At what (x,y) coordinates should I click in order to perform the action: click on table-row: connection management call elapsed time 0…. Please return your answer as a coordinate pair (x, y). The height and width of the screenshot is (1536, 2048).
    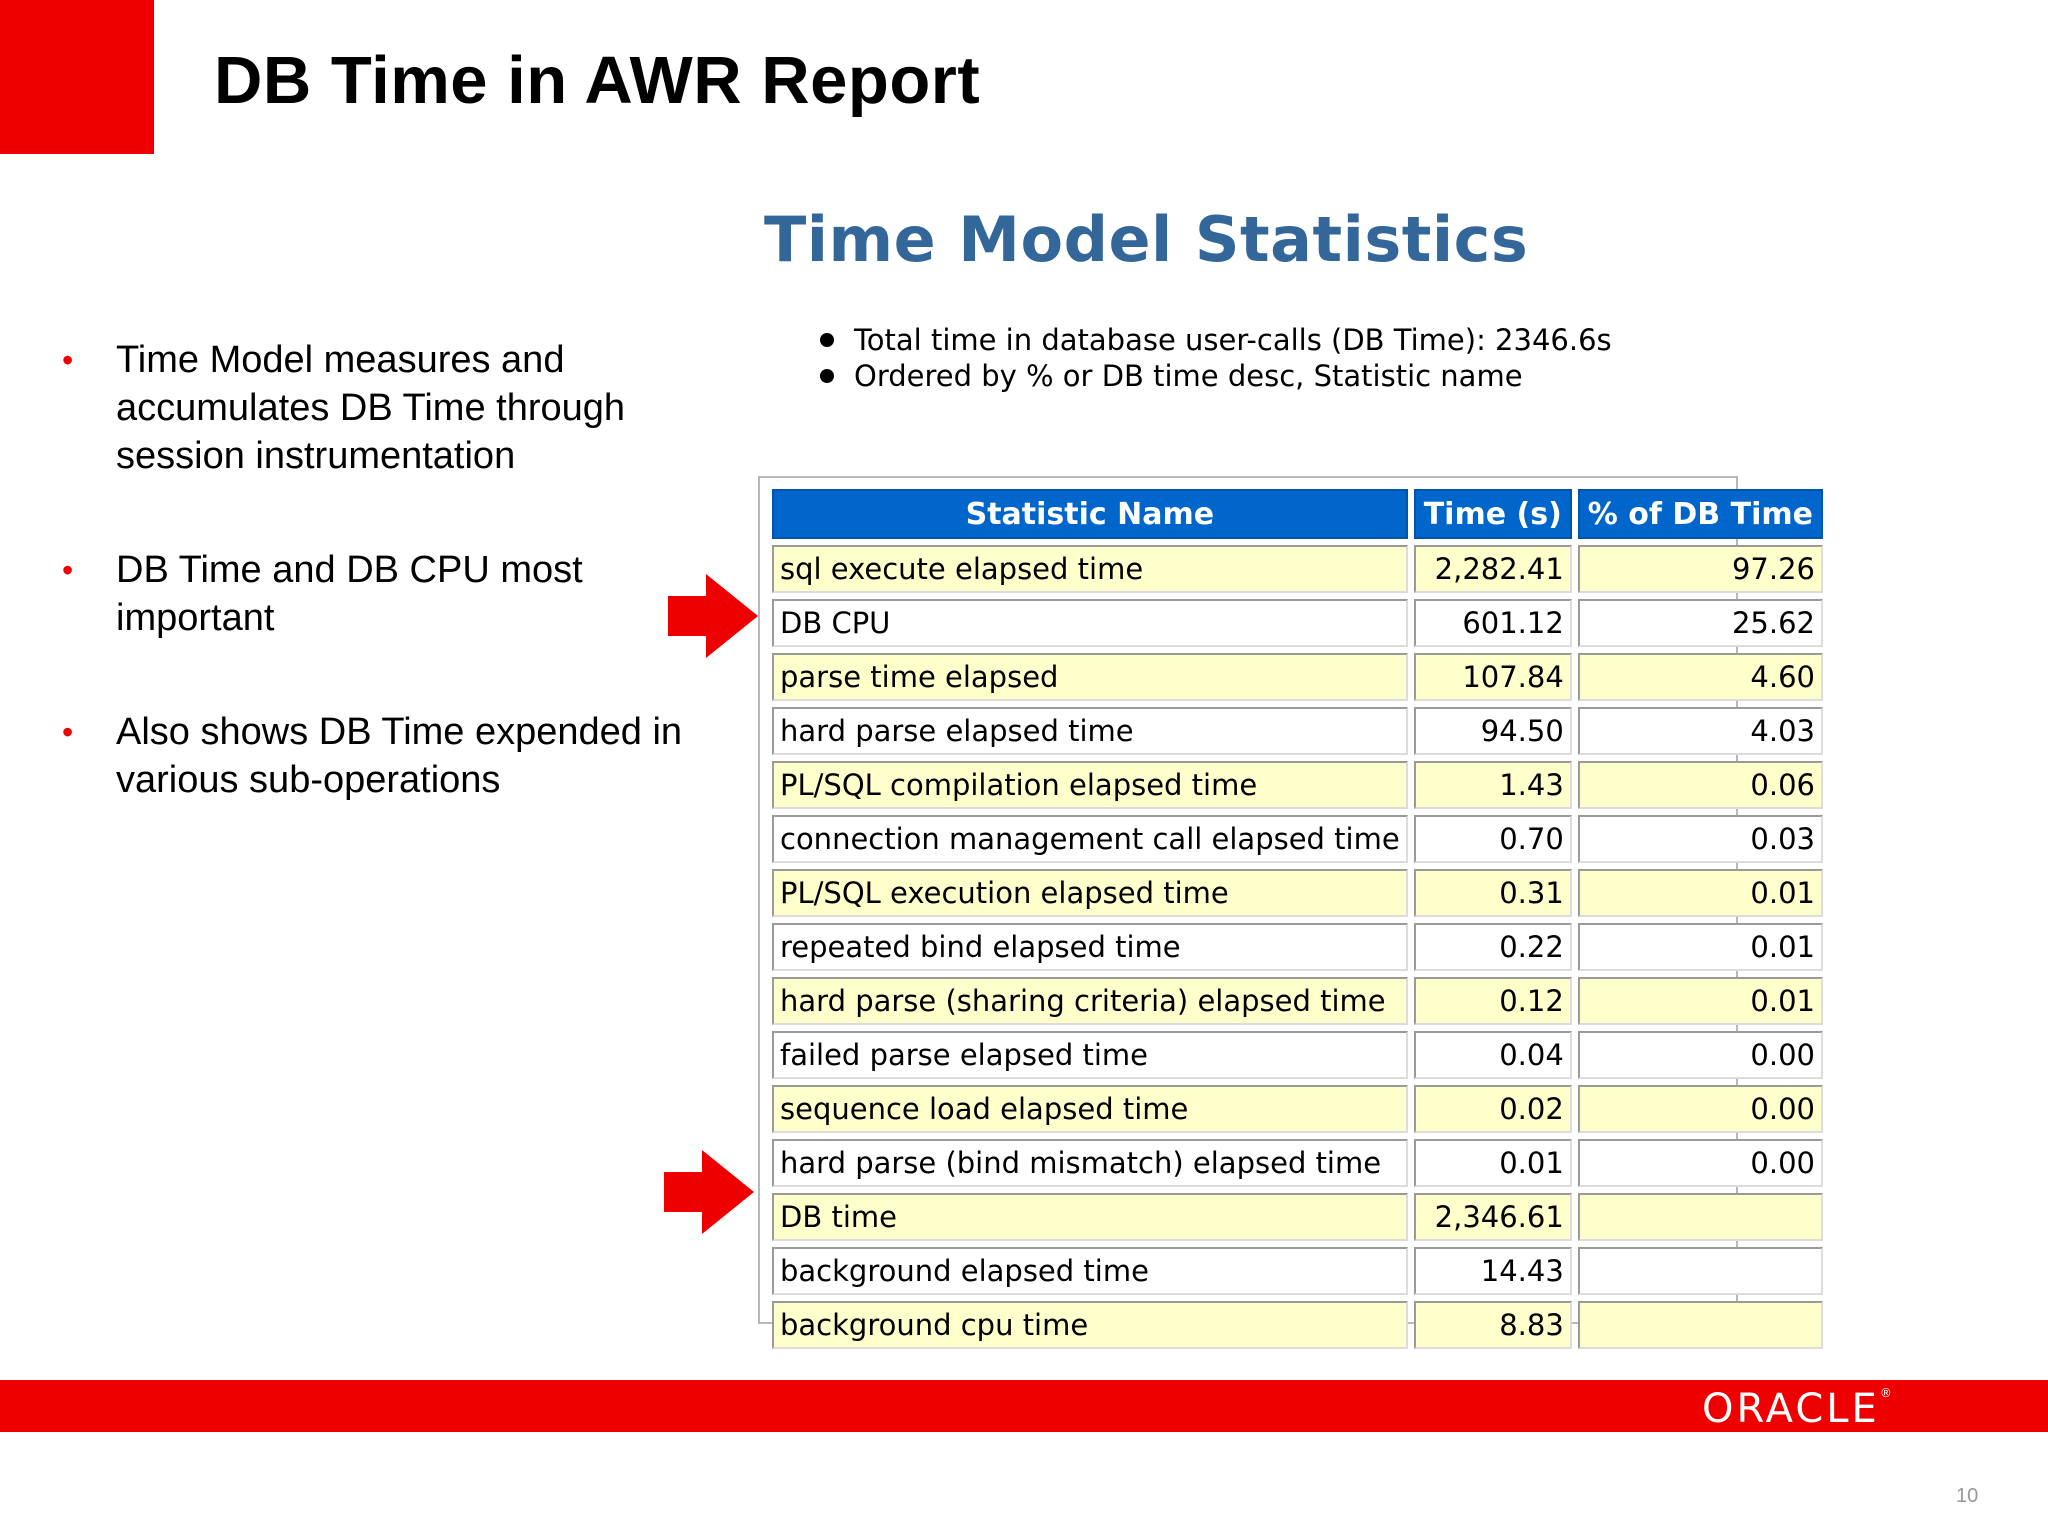
    Looking at the image, I should click on (1297, 839).